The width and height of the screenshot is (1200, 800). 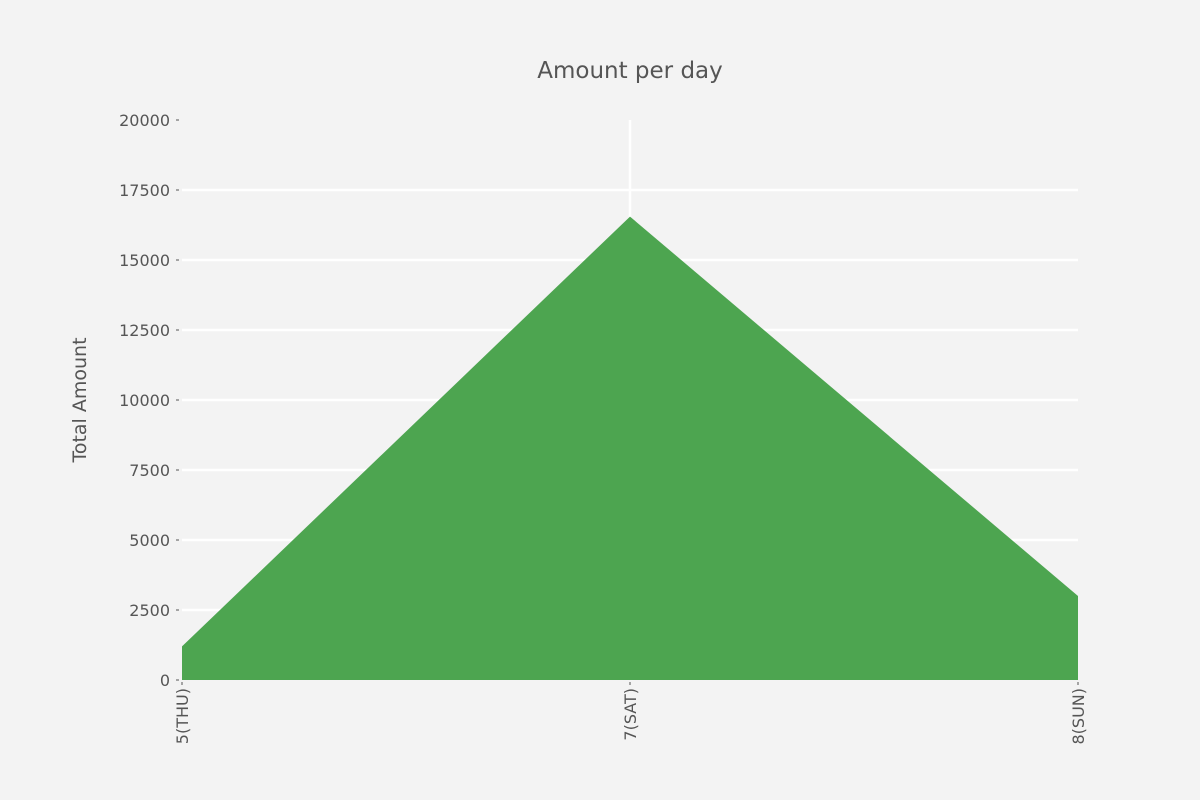 I want to click on y-tick-label: 12500, so click(x=144, y=330).